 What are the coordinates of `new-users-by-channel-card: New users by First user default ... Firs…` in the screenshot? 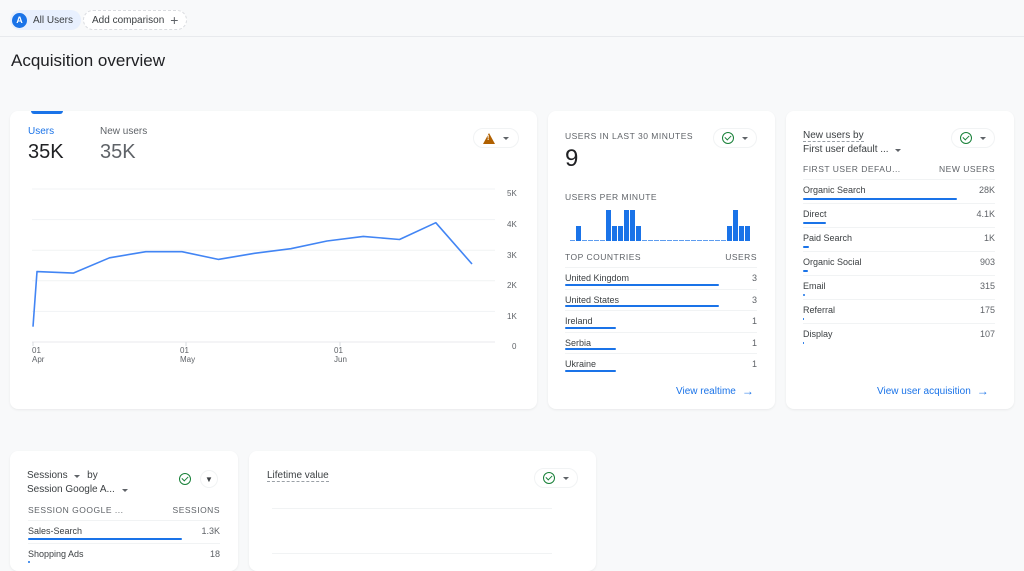 It's located at (900, 260).